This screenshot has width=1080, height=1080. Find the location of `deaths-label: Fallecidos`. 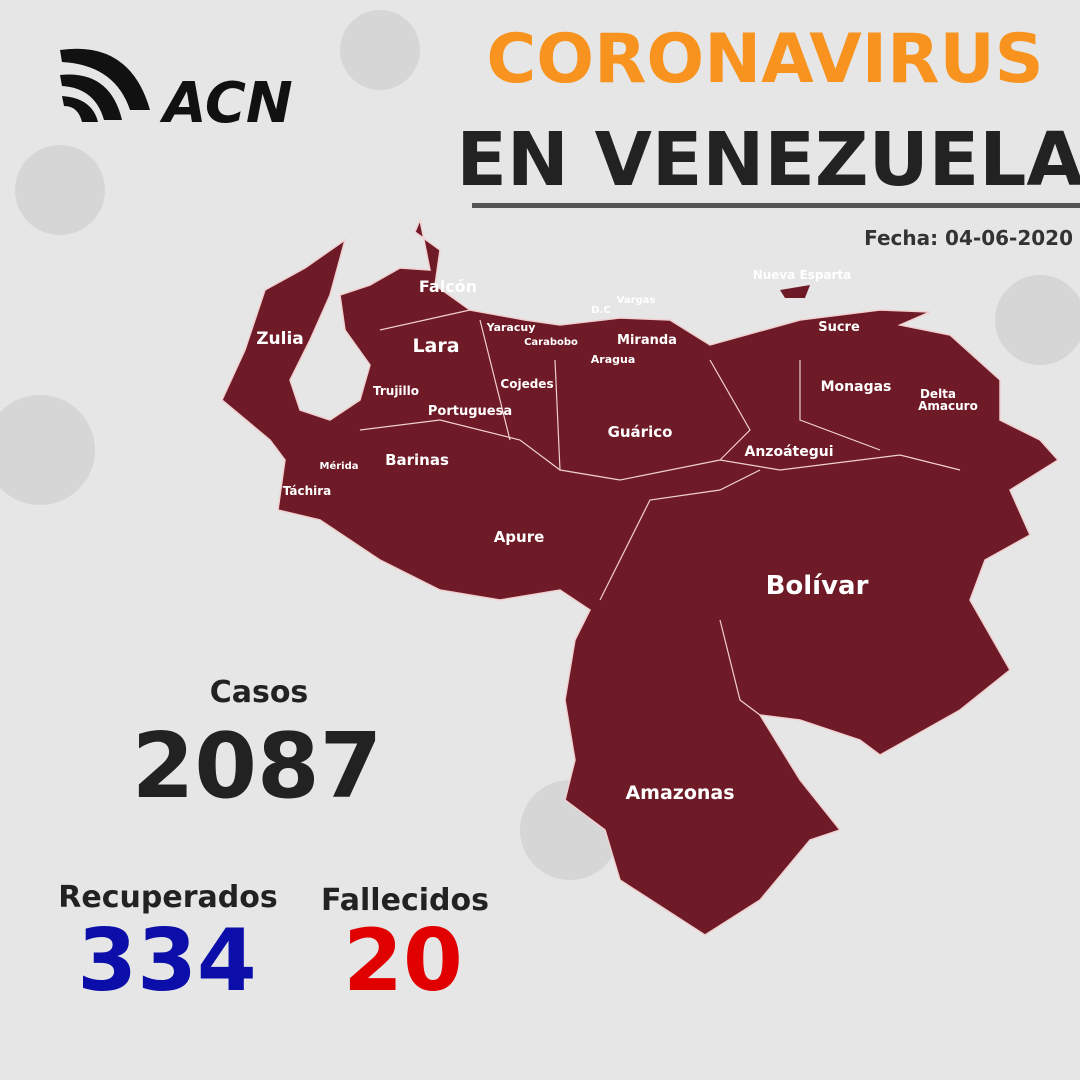

deaths-label: Fallecidos is located at coordinates (405, 900).